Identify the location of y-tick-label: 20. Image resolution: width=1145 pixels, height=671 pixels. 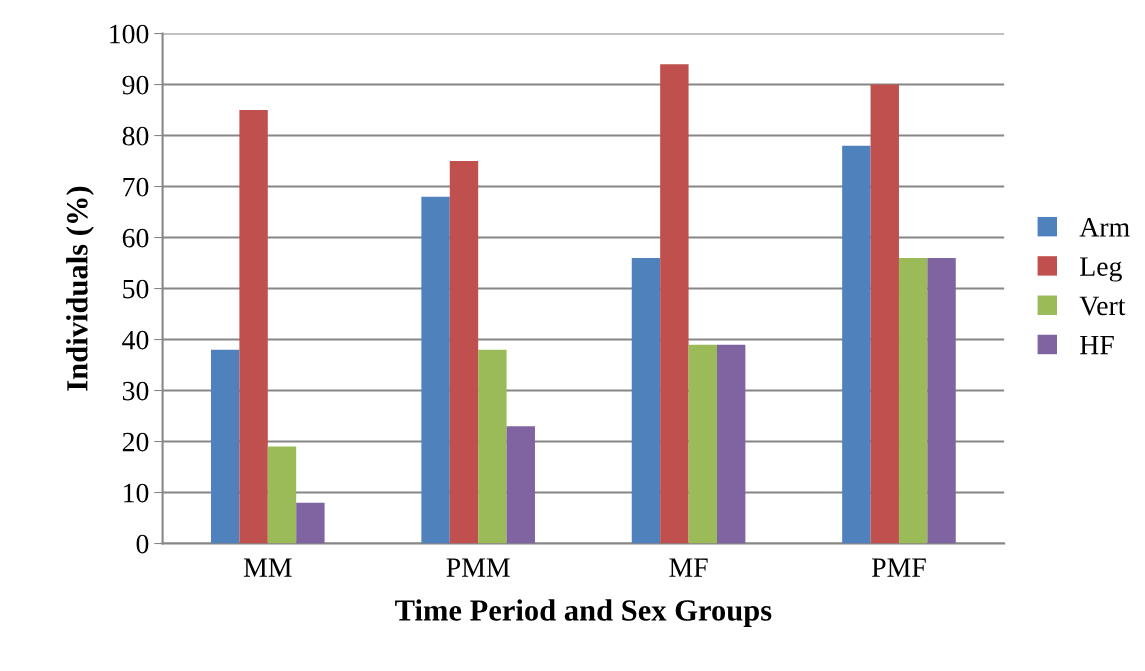
(135, 442).